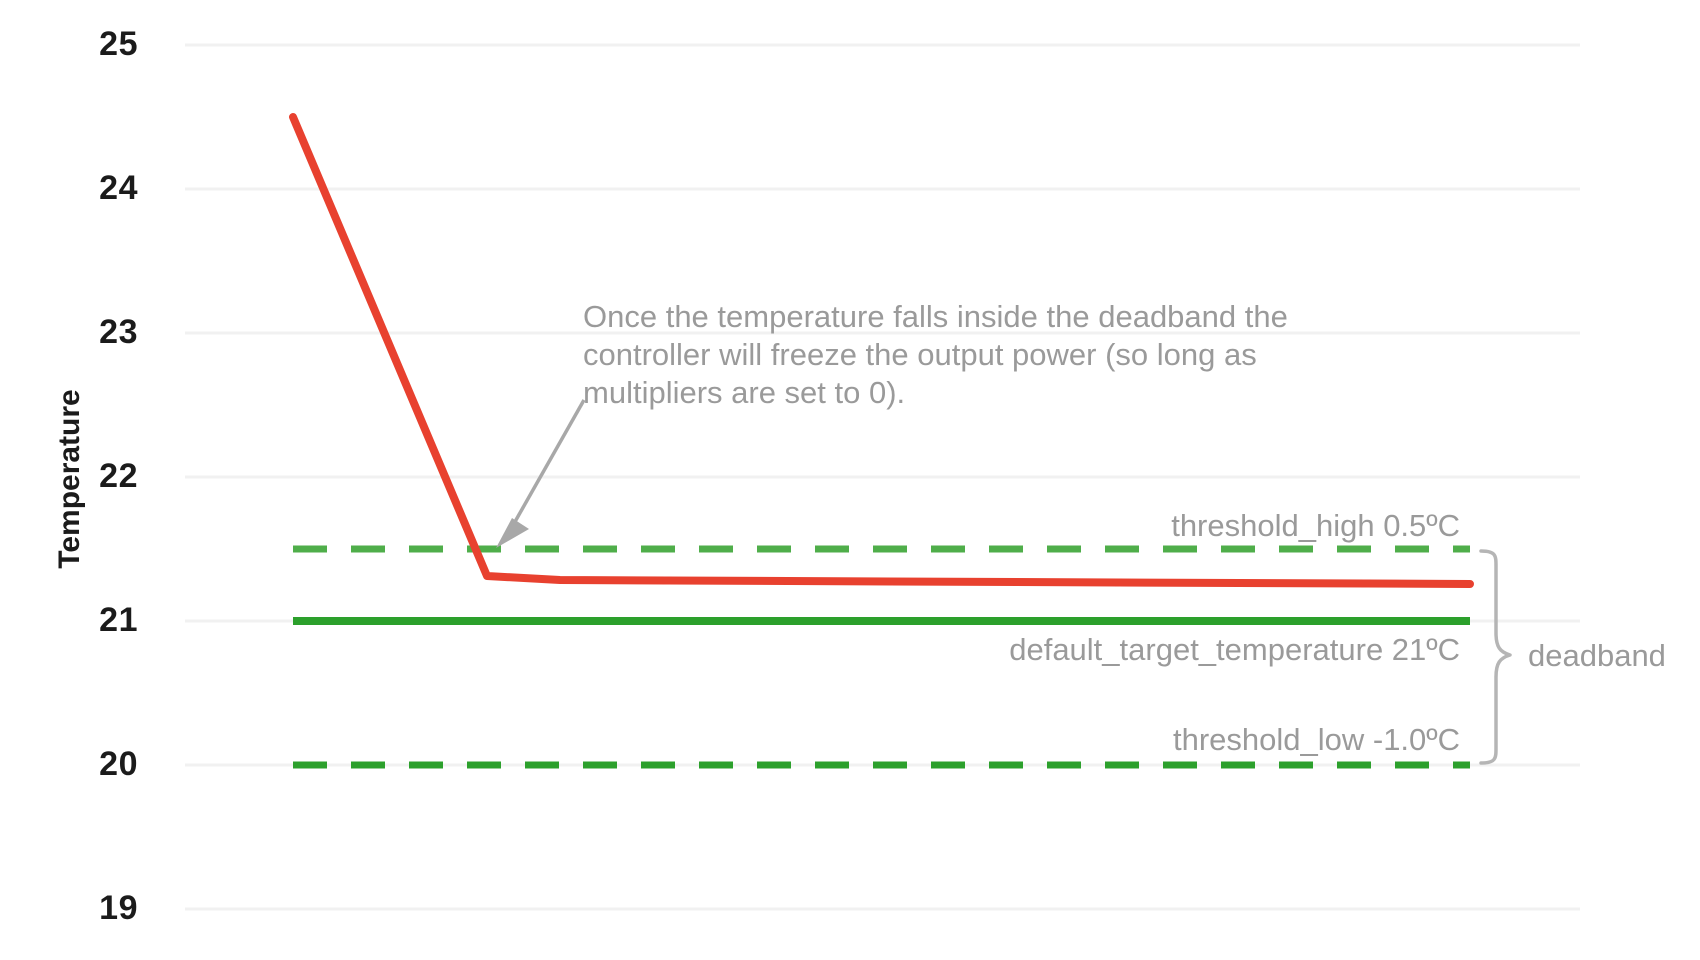 The height and width of the screenshot is (960, 1700). I want to click on y-tick-19: 19, so click(118, 908).